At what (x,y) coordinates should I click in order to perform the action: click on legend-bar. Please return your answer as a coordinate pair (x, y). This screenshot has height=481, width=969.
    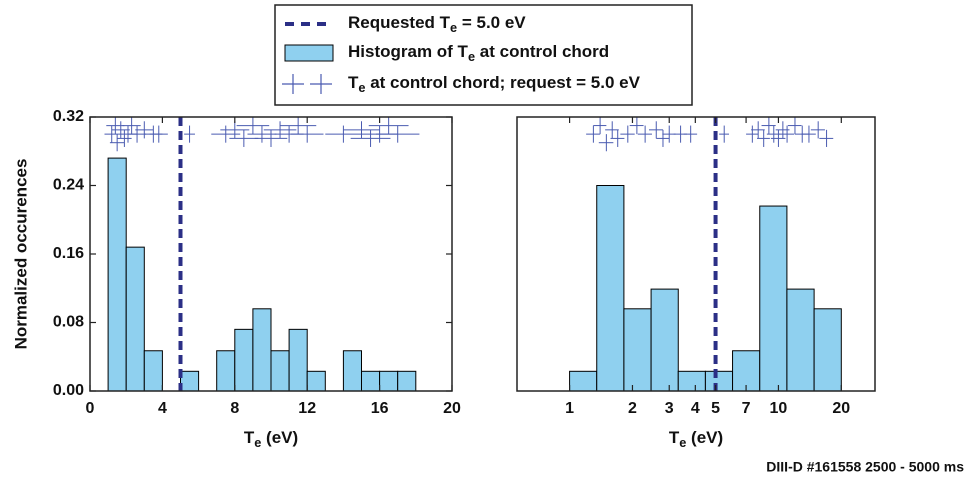
    Looking at the image, I should click on (309, 53).